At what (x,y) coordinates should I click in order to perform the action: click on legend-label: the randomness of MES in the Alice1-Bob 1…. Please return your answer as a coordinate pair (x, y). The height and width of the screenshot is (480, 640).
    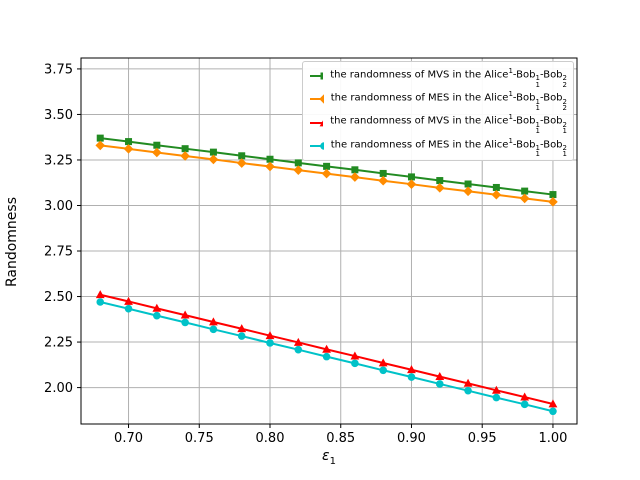
    Looking at the image, I should click on (448, 101).